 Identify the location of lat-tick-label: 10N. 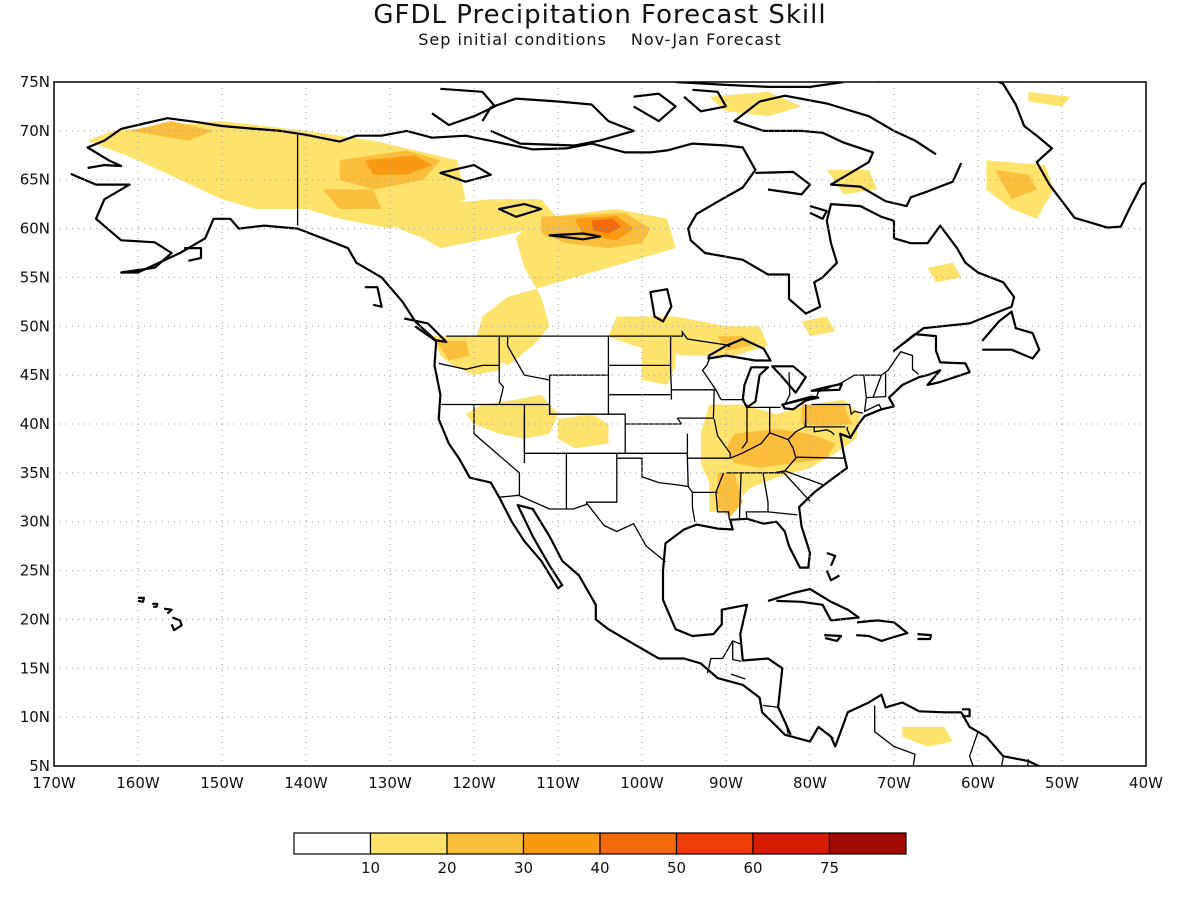
(35, 717).